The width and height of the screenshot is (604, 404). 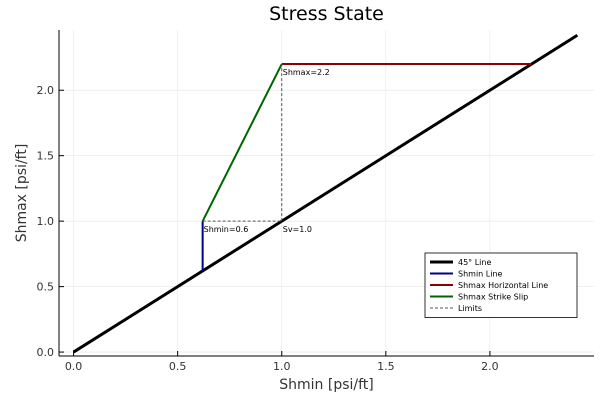 I want to click on x-tick-label: 2.0, so click(x=490, y=366).